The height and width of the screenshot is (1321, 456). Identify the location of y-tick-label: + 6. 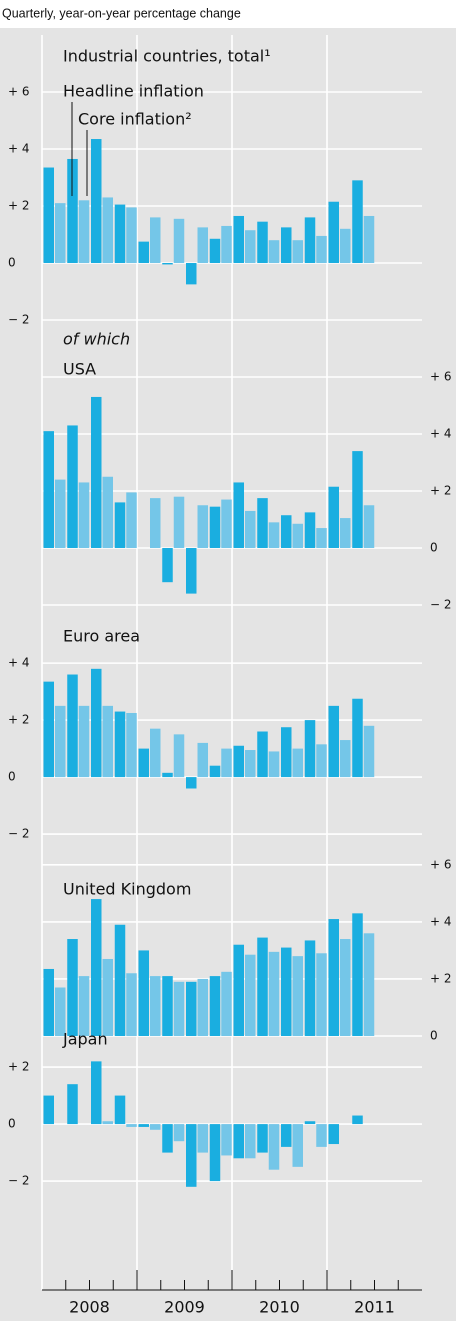
(19, 92).